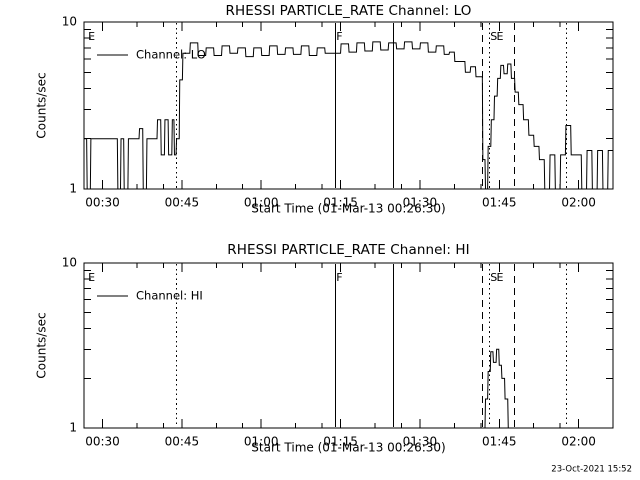  Describe the element at coordinates (591, 470) in the screenshot. I see `render-timestamp: 23-Oct-2021 15:52` at that location.